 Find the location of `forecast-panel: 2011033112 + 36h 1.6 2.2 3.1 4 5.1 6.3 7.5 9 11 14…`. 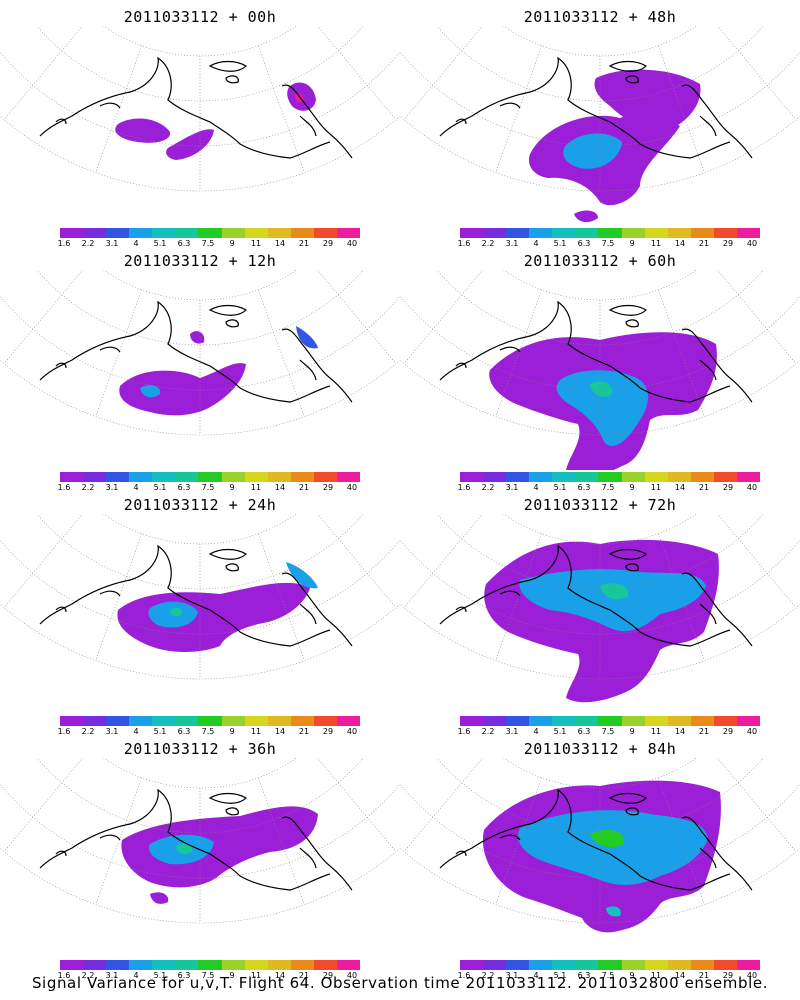

forecast-panel: 2011033112 + 36h 1.6 2.2 3.1 4 5.1 6.3 7.5 9 11 14… is located at coordinates (200, 858).